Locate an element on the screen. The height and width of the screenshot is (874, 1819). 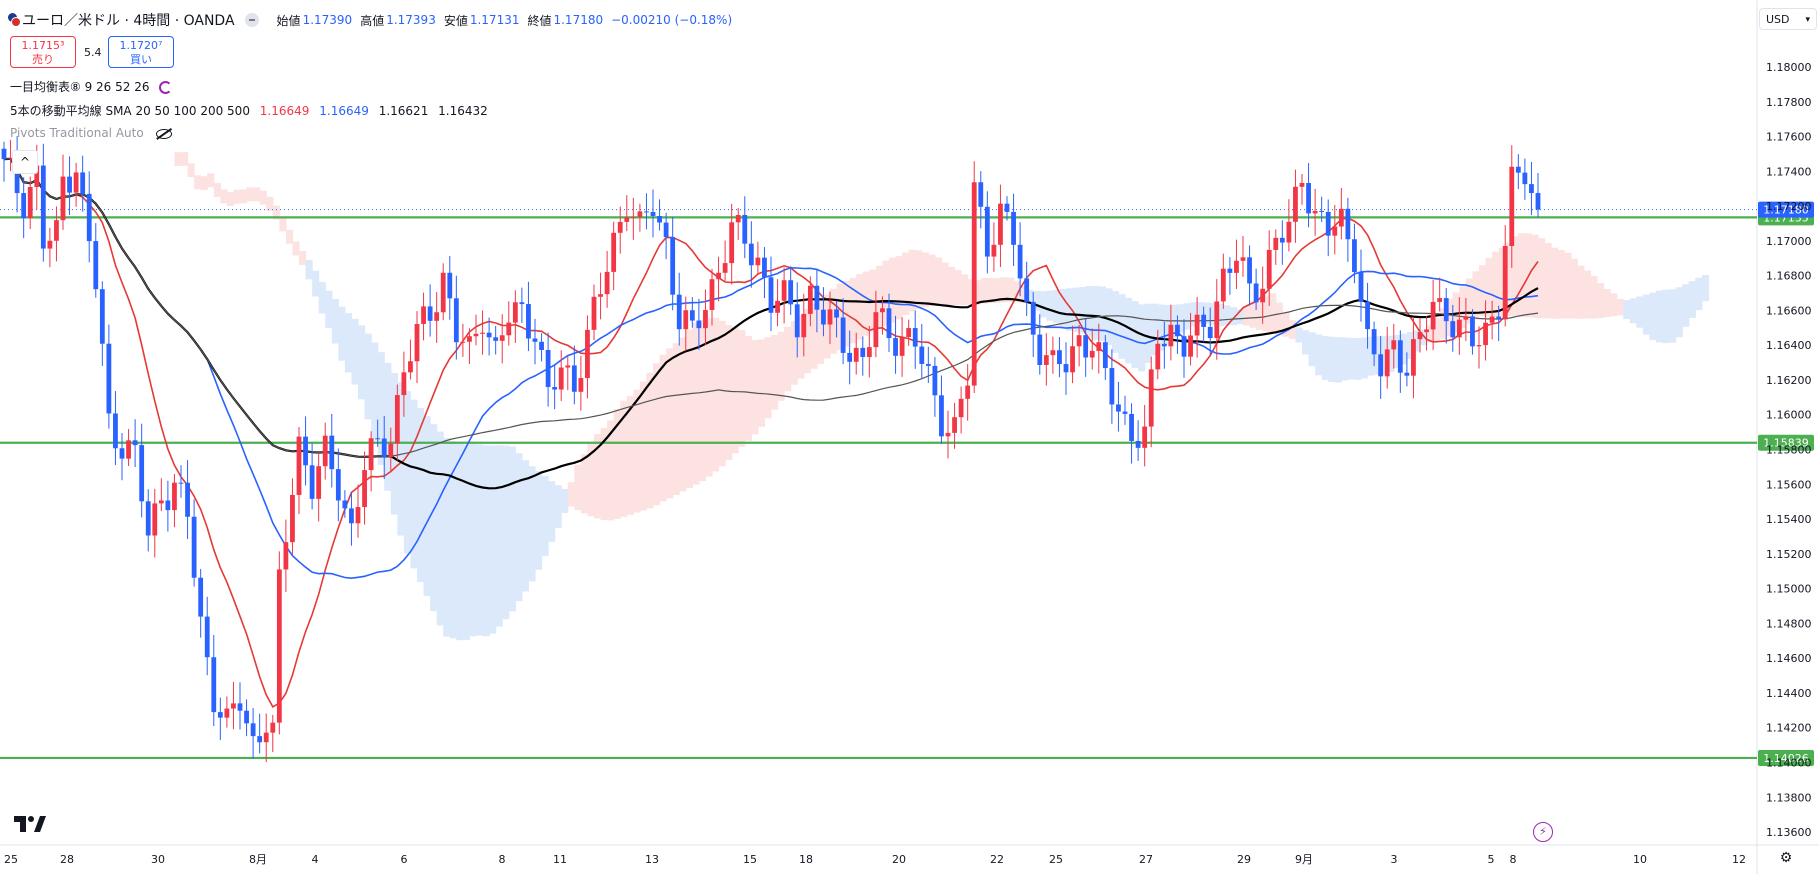
gear-icon: ⚙ is located at coordinates (1786, 858).